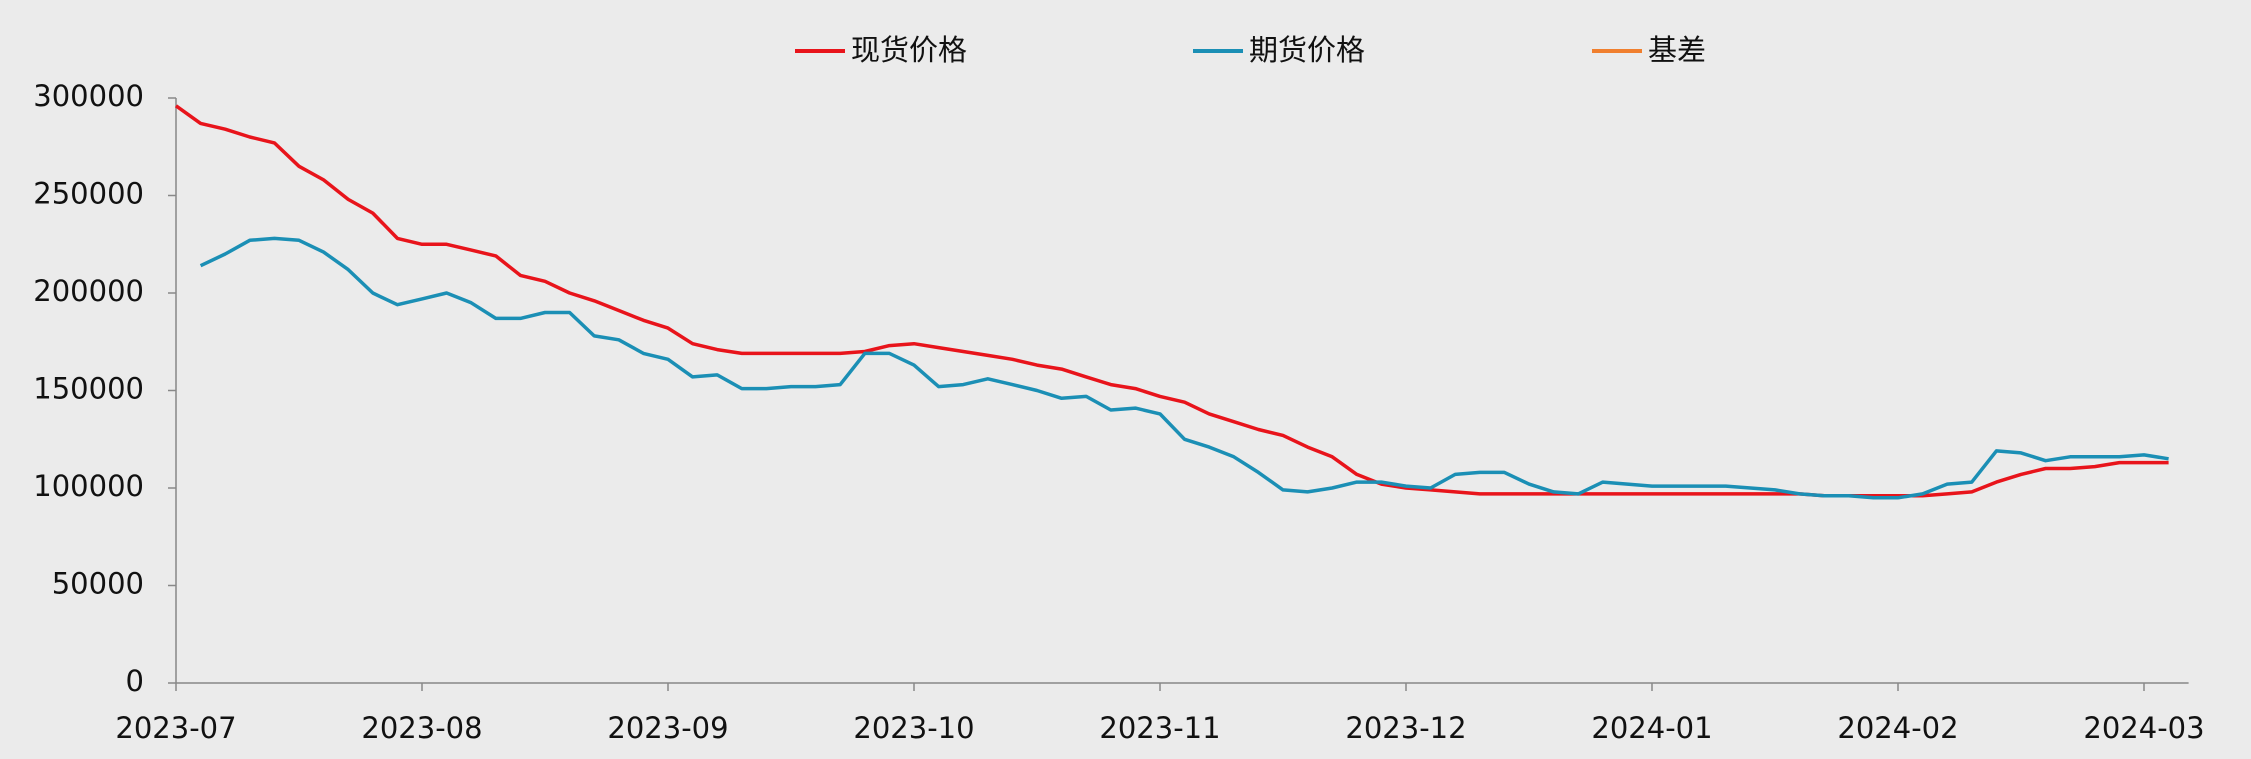 The image size is (2251, 759). What do you see at coordinates (909, 50) in the screenshot?
I see `legend-label: 现货价格` at bounding box center [909, 50].